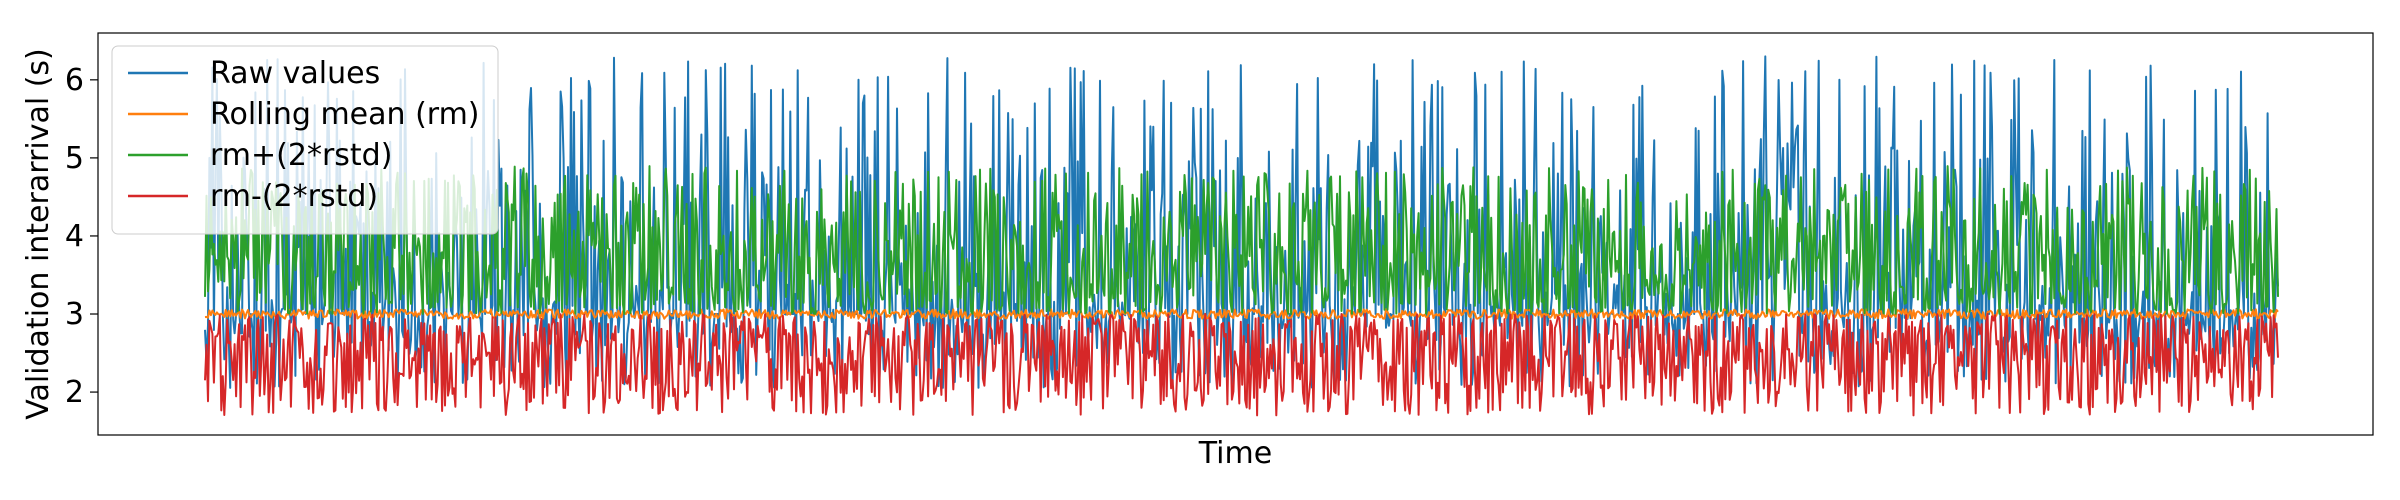 The height and width of the screenshot is (500, 2400). I want to click on legend-label: rm+(2*rstd), so click(301, 155).